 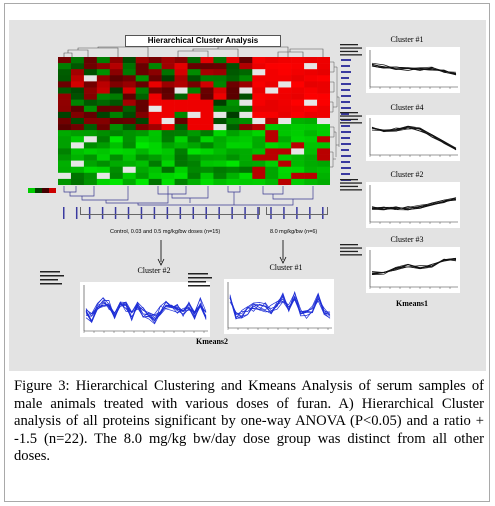 What do you see at coordinates (161, 253) in the screenshot?
I see `left-down-arrow` at bounding box center [161, 253].